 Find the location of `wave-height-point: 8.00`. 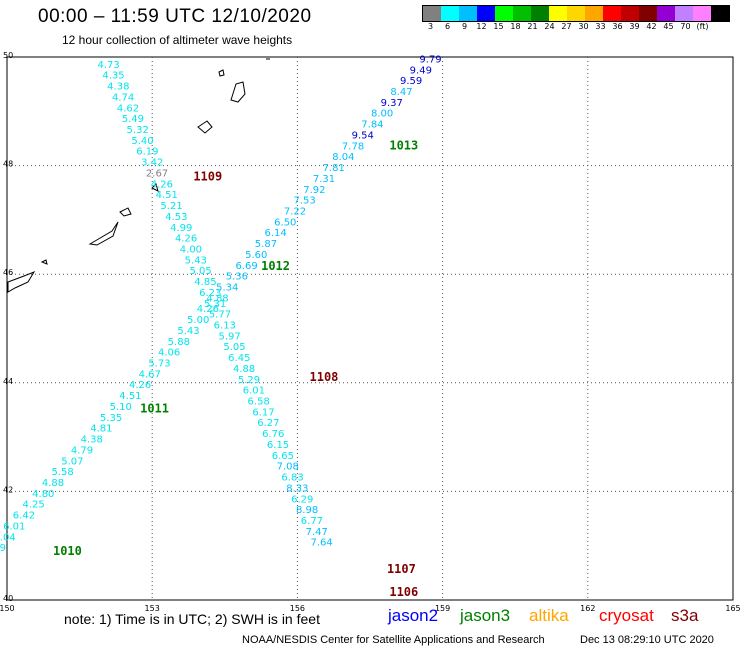

wave-height-point: 8.00 is located at coordinates (382, 114).